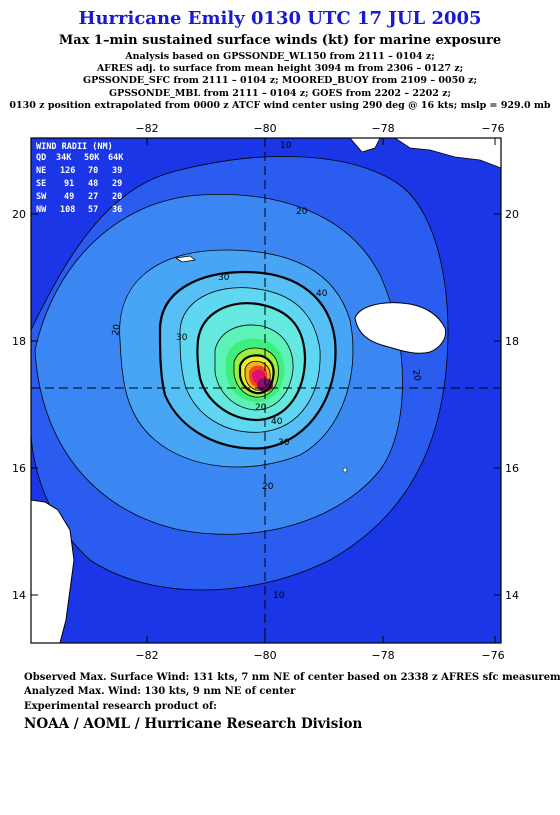  What do you see at coordinates (69, 197) in the screenshot?
I see `wind-radii-34k-value: 49` at bounding box center [69, 197].